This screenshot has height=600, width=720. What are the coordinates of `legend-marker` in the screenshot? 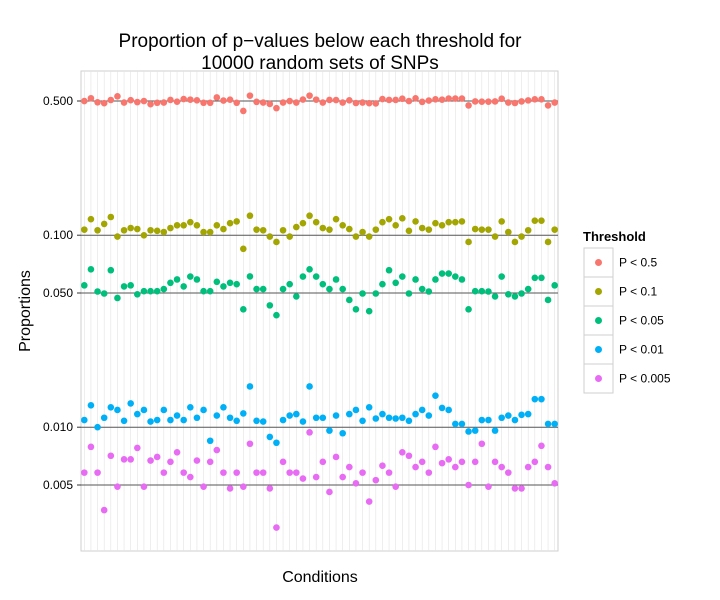 It's located at (598, 320).